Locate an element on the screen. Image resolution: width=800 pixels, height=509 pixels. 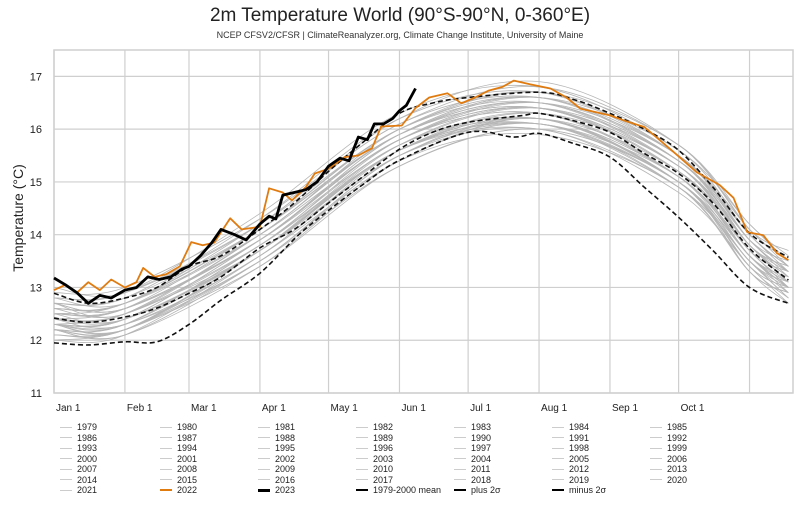
legend-item: 2019 is located at coordinates (570, 480).